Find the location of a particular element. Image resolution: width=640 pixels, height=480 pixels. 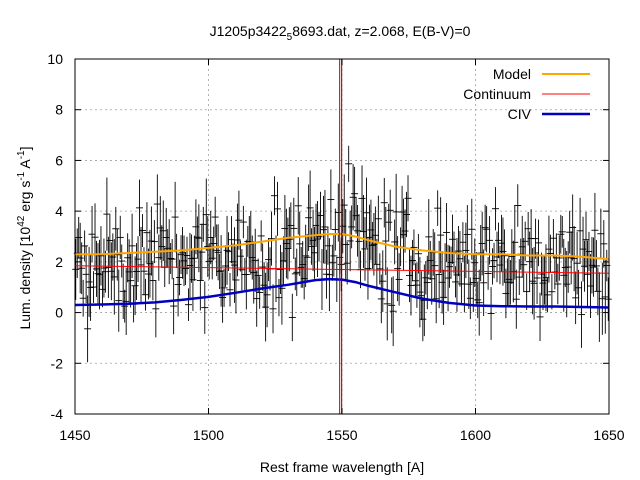

legend: Model Continuum CIV is located at coordinates (526, 94).